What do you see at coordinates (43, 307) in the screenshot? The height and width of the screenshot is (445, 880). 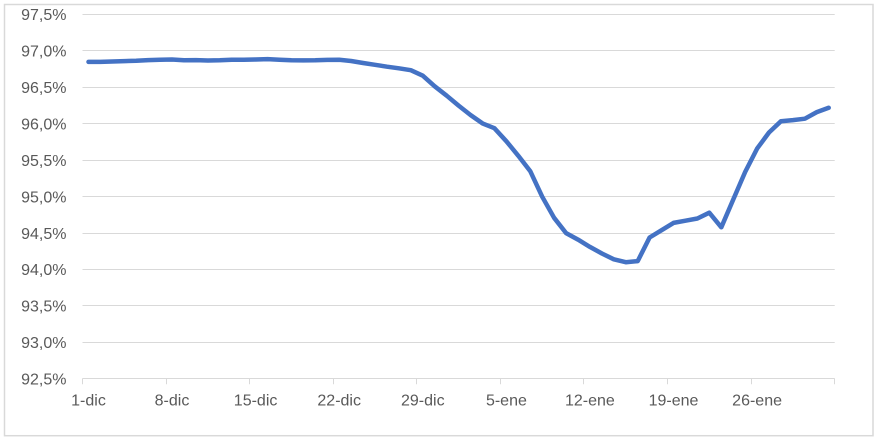 I see `svg-text: 93,5%` at bounding box center [43, 307].